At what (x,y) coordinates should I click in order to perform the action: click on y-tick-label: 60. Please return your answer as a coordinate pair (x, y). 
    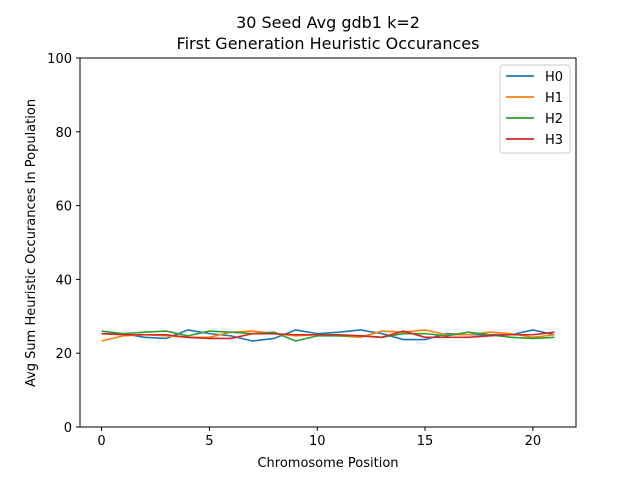
    Looking at the image, I should click on (63, 207).